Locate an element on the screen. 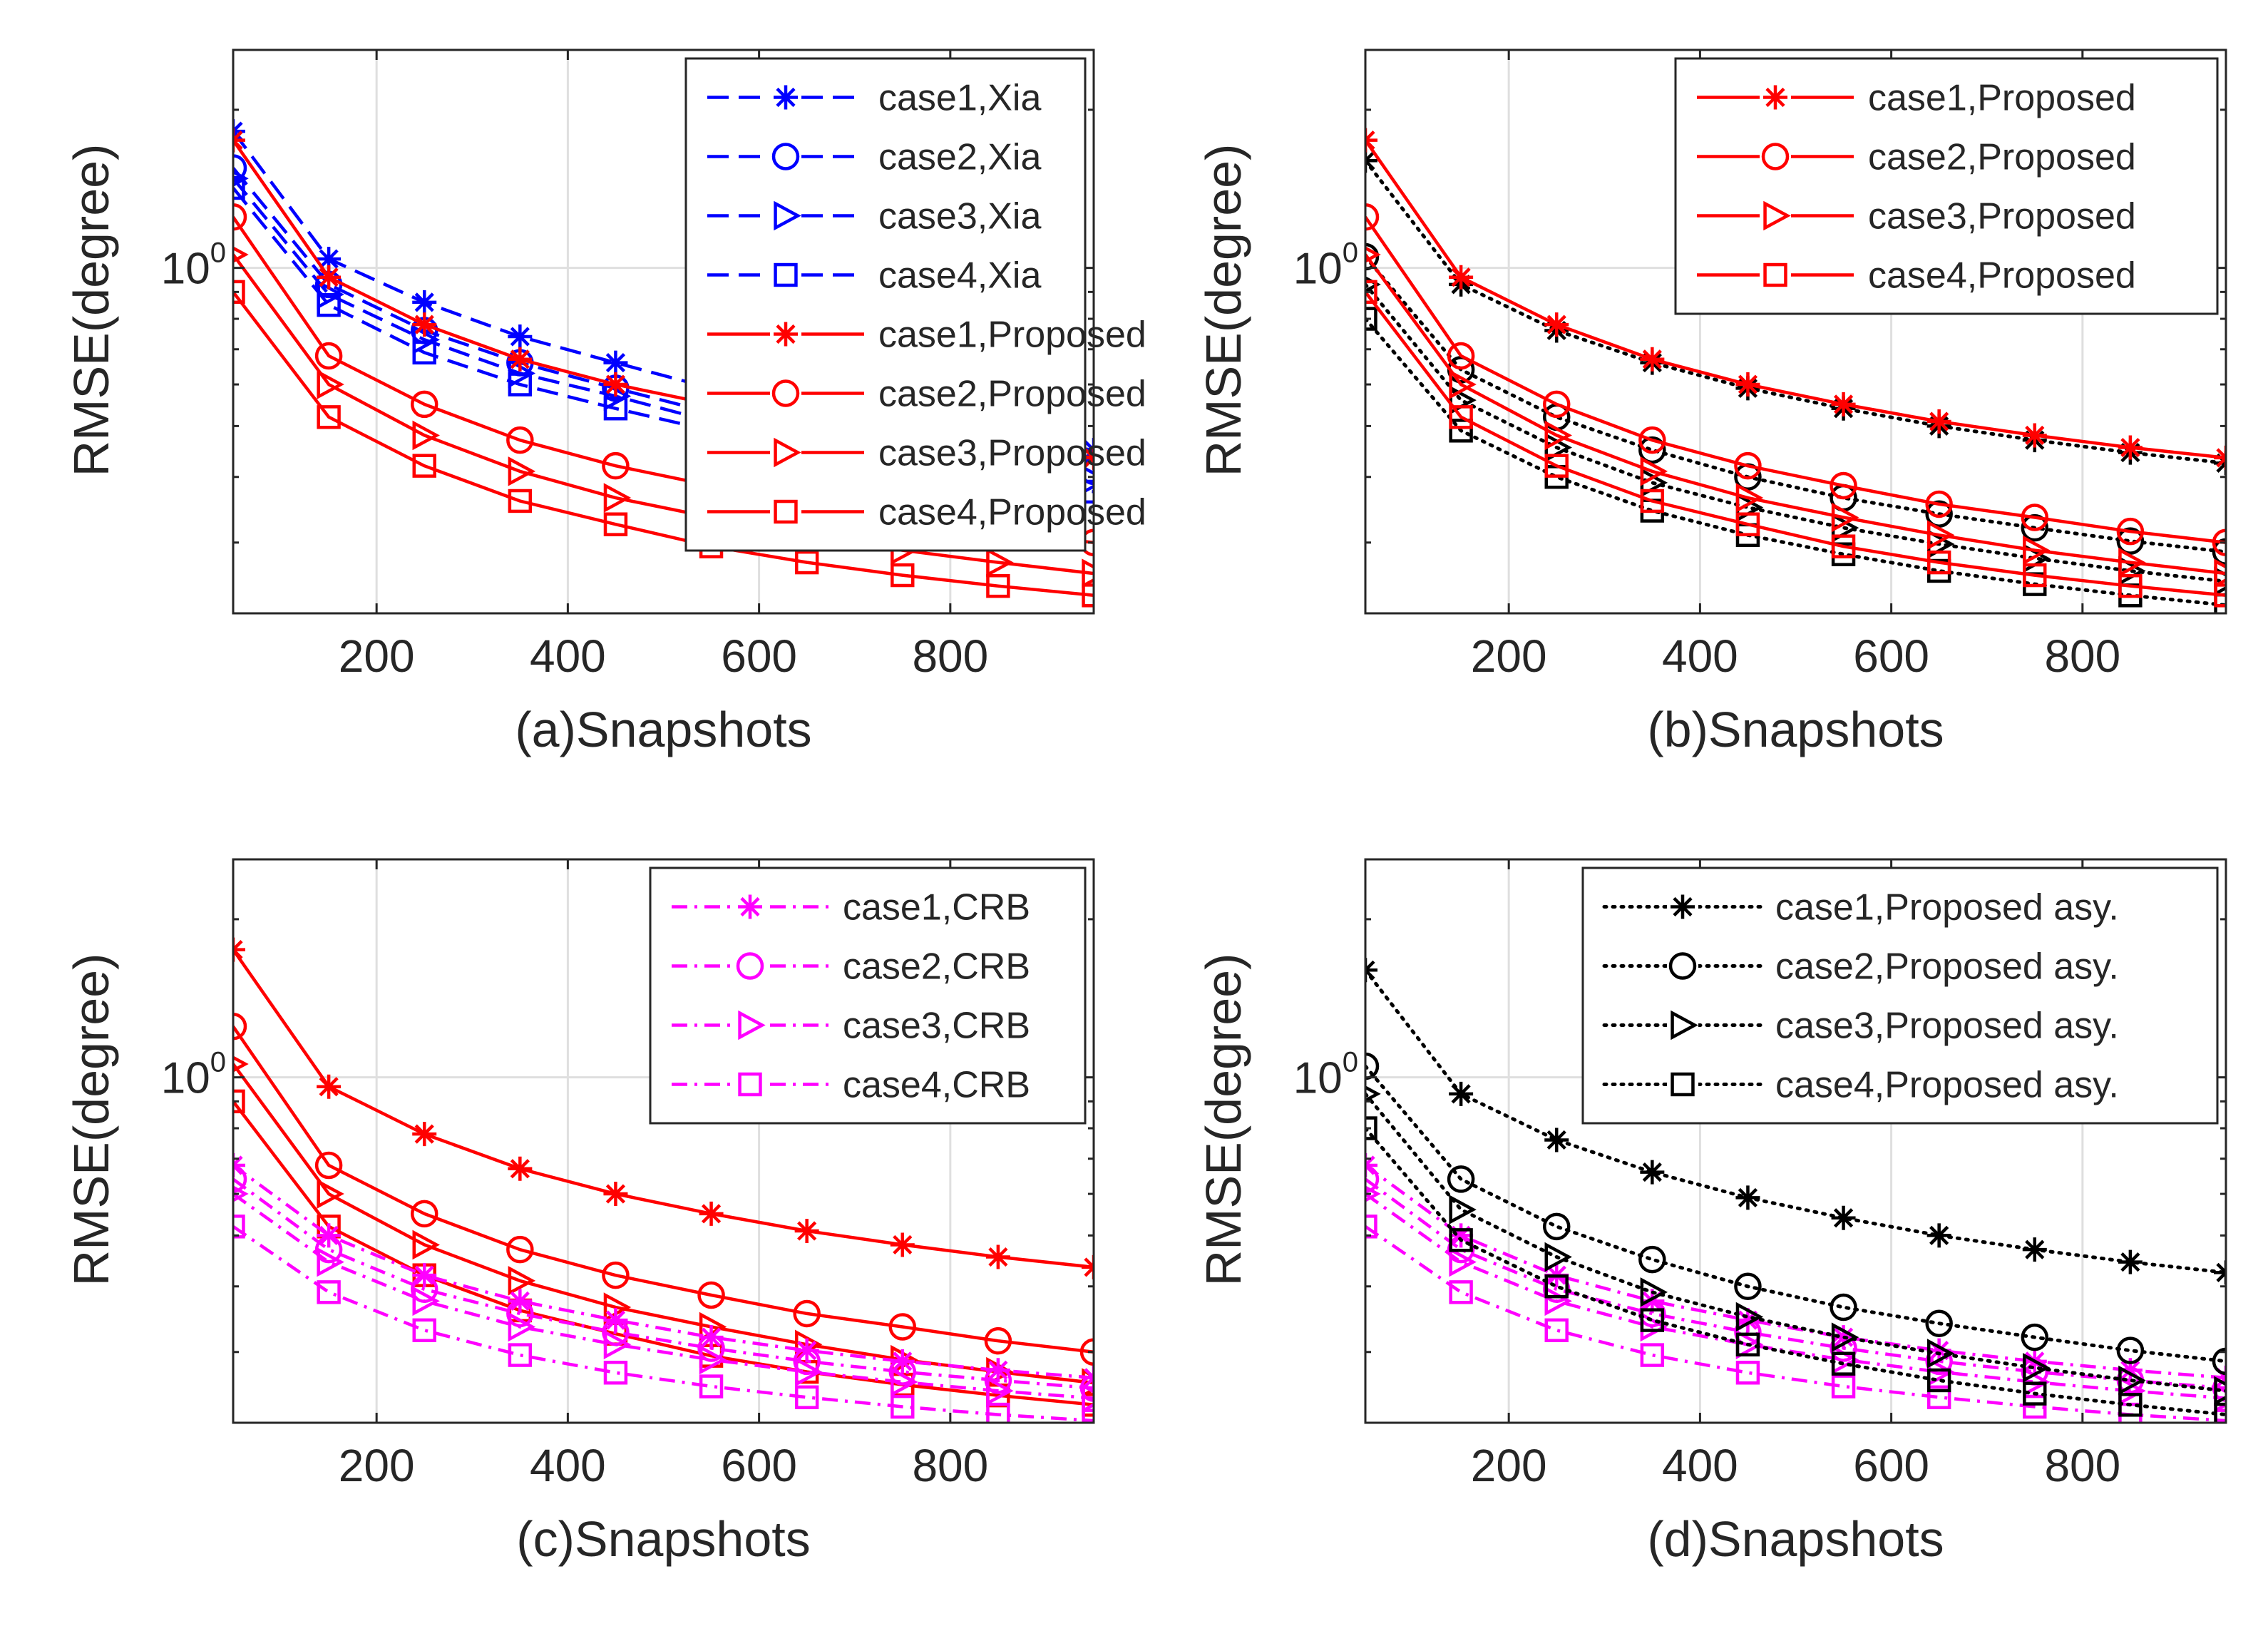  x-tick-label: 600 is located at coordinates (1891, 1465).